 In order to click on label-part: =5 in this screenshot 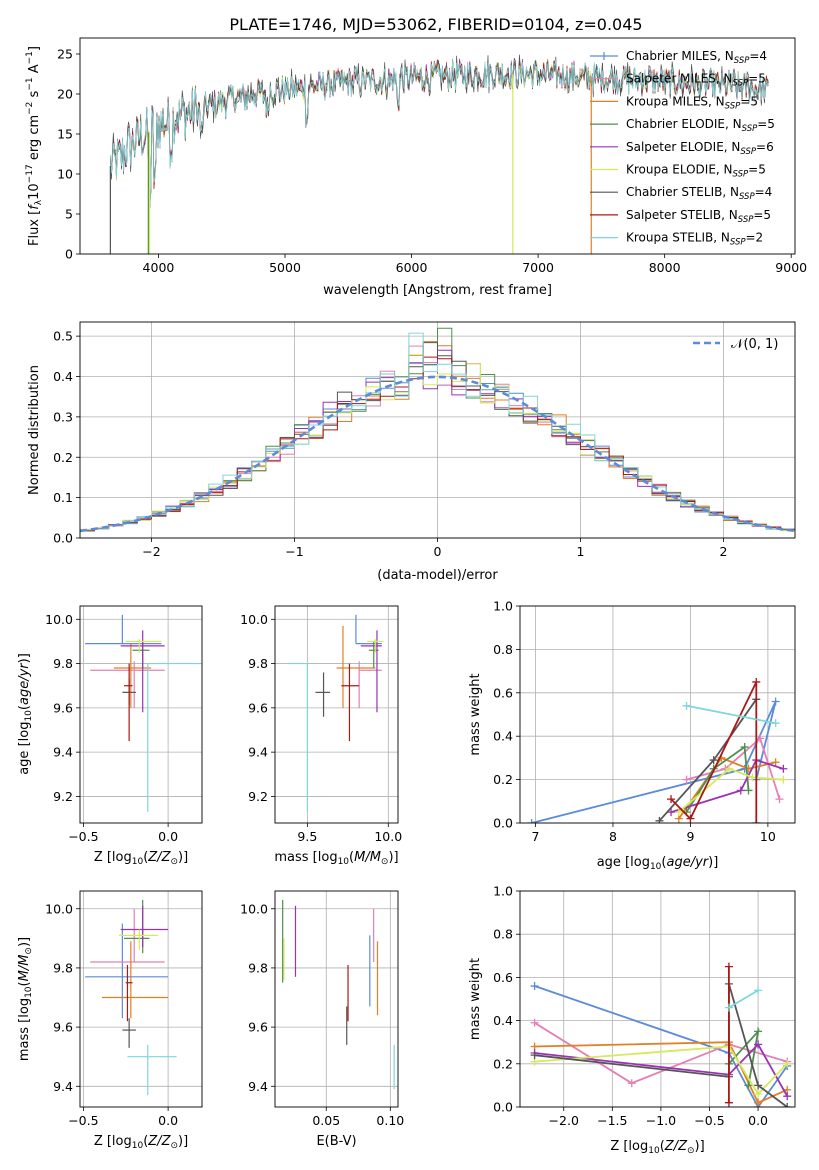, I will do `click(762, 215)`.